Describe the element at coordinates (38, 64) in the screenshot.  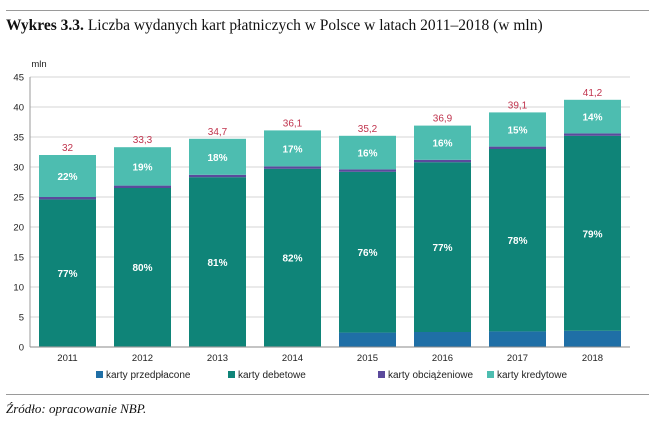
I see `y-unit-label: mln` at that location.